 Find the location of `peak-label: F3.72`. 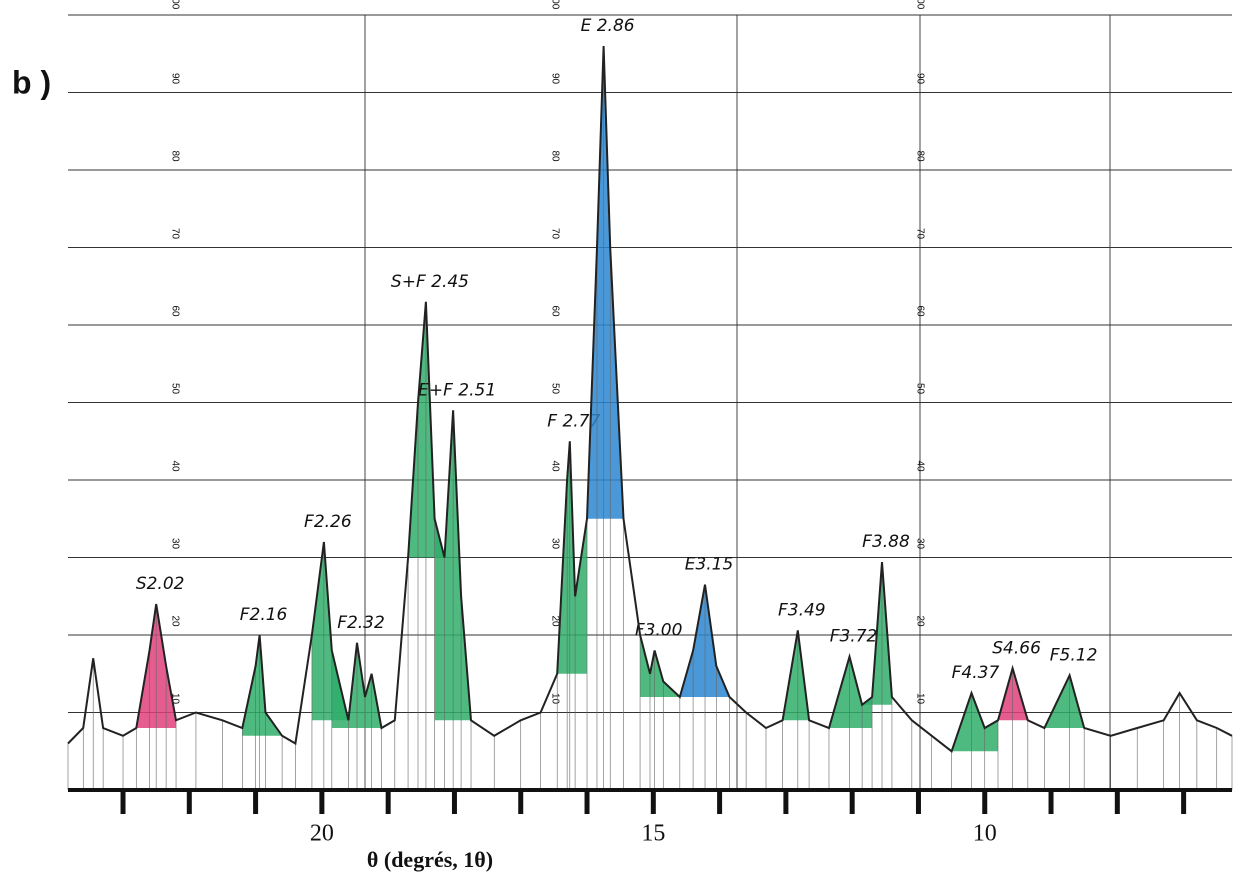

peak-label: F3.72 is located at coordinates (854, 637).